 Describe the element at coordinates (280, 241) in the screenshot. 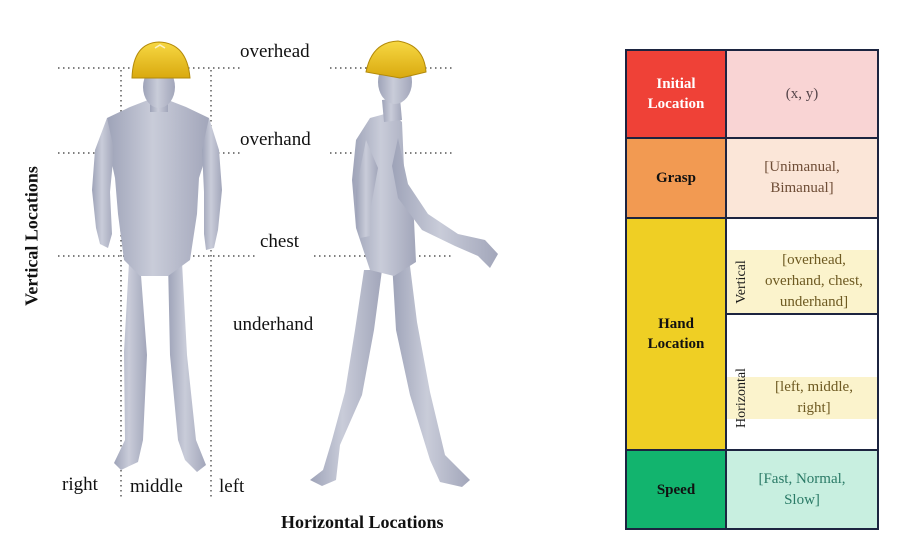

I see `label-chest: chest` at that location.